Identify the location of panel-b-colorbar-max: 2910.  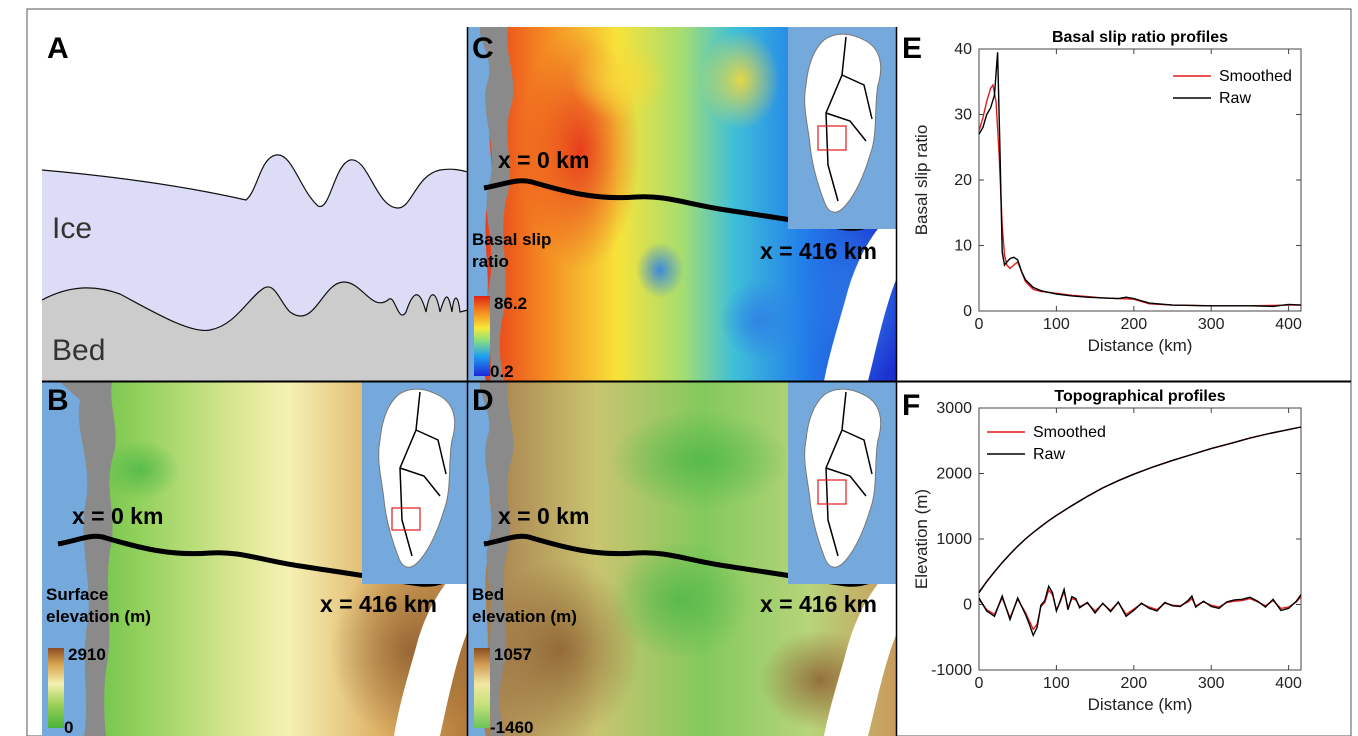
(87, 654).